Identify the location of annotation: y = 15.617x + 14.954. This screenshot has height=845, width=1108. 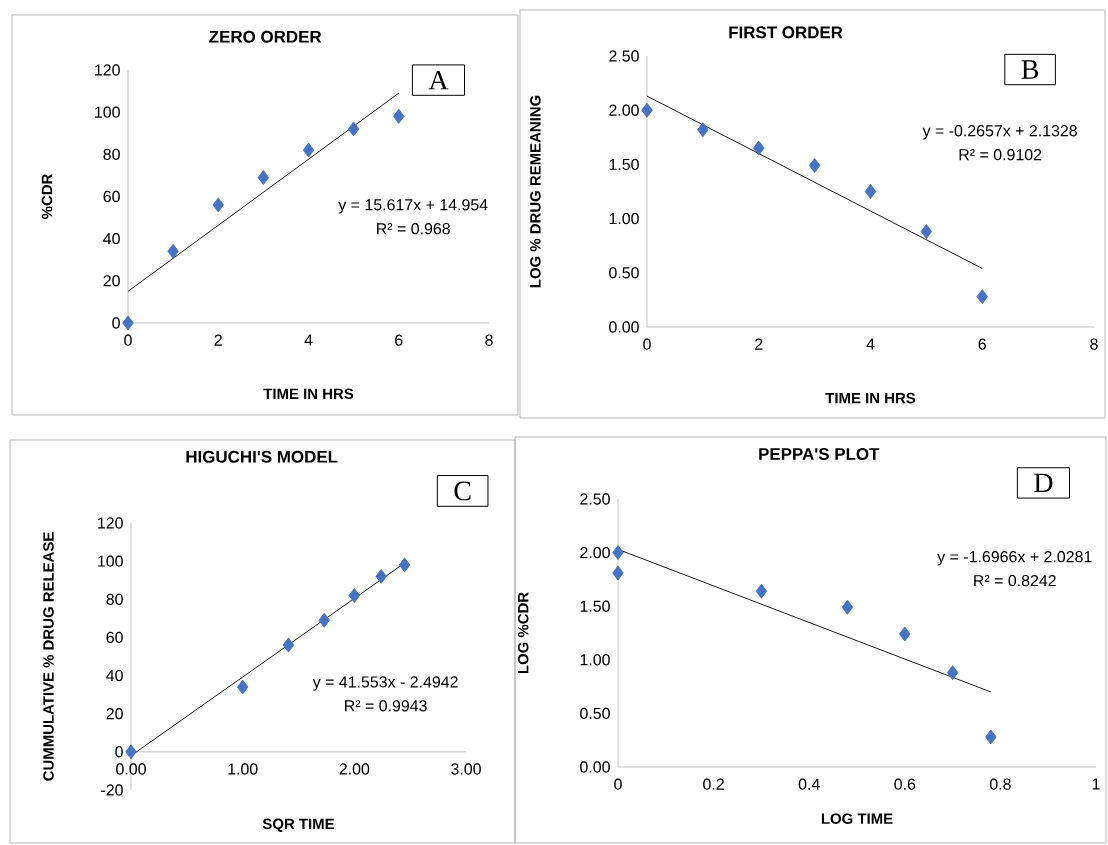
(413, 206).